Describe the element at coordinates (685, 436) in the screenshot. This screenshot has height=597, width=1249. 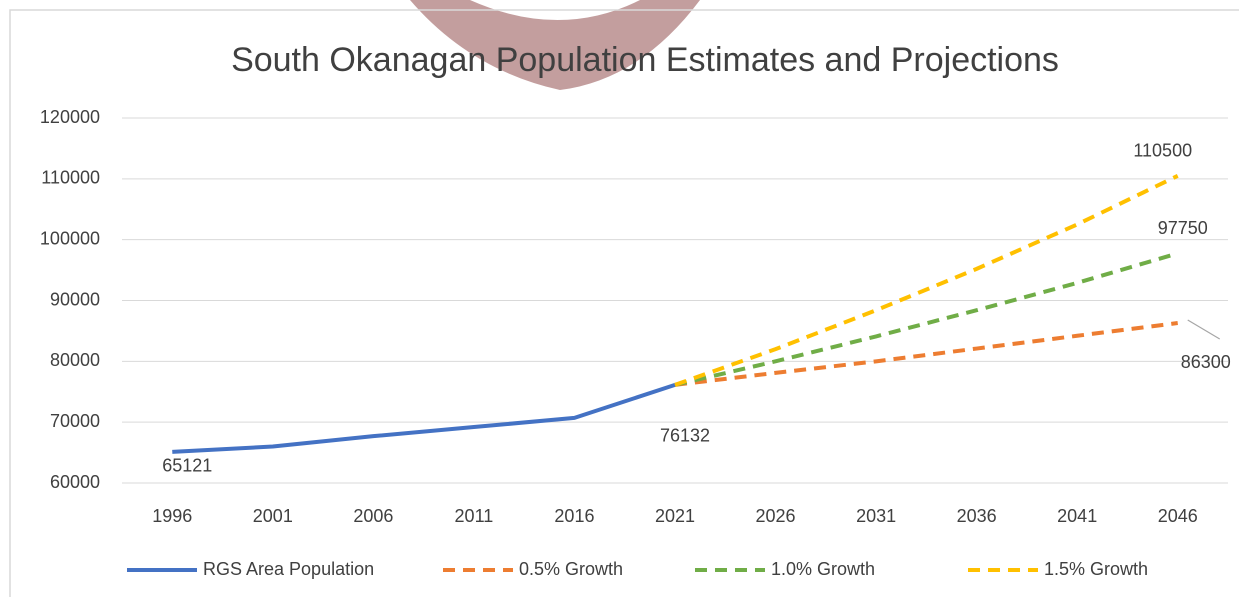
I see `data-label: 76132` at that location.